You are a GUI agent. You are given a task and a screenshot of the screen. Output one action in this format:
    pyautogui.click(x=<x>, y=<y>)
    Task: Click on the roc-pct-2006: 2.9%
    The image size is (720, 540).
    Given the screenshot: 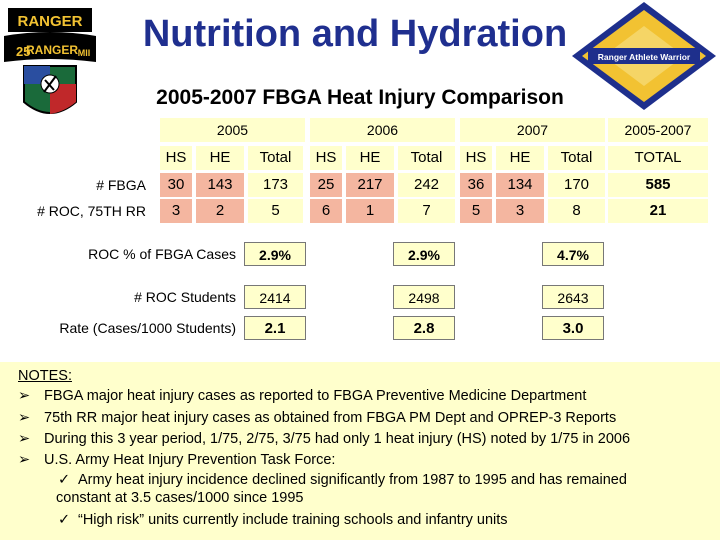 What is the action you would take?
    pyautogui.click(x=424, y=254)
    